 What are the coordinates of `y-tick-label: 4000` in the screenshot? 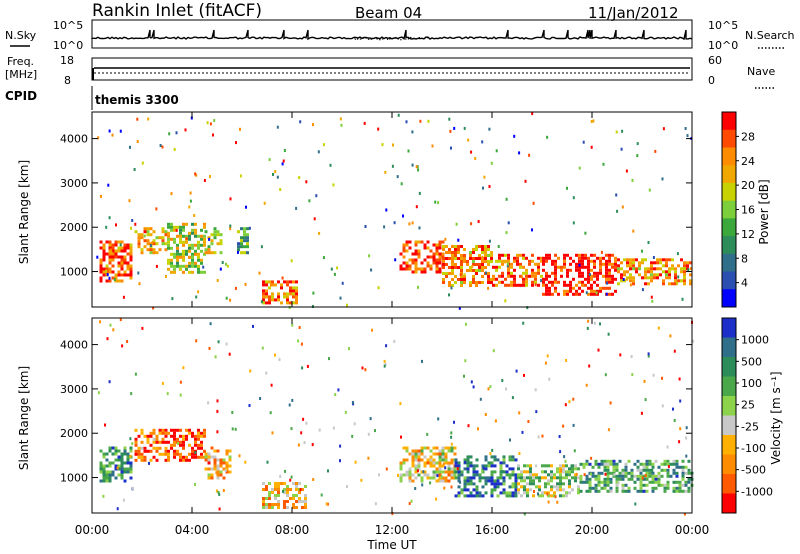 It's located at (74, 139).